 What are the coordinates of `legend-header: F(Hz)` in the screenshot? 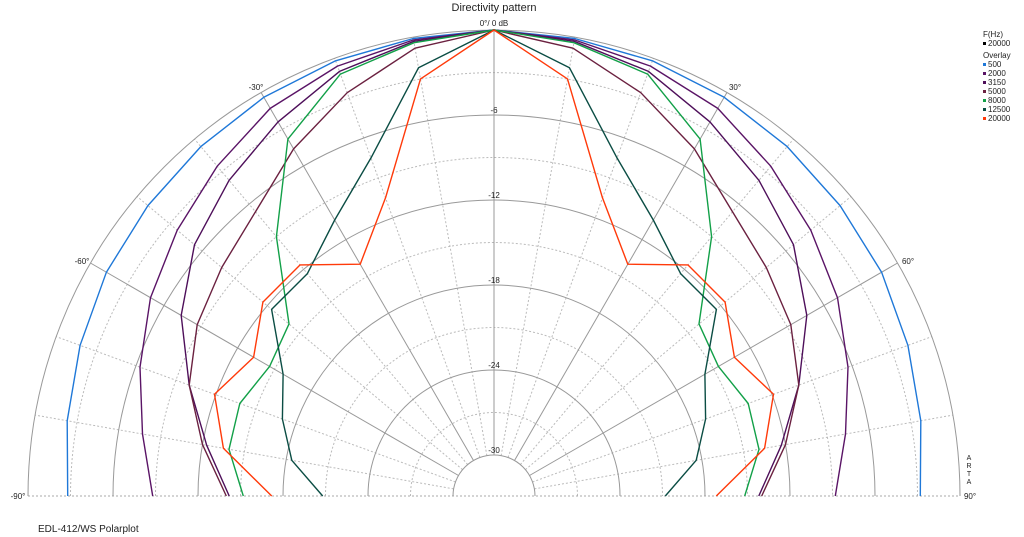 It's located at (993, 34).